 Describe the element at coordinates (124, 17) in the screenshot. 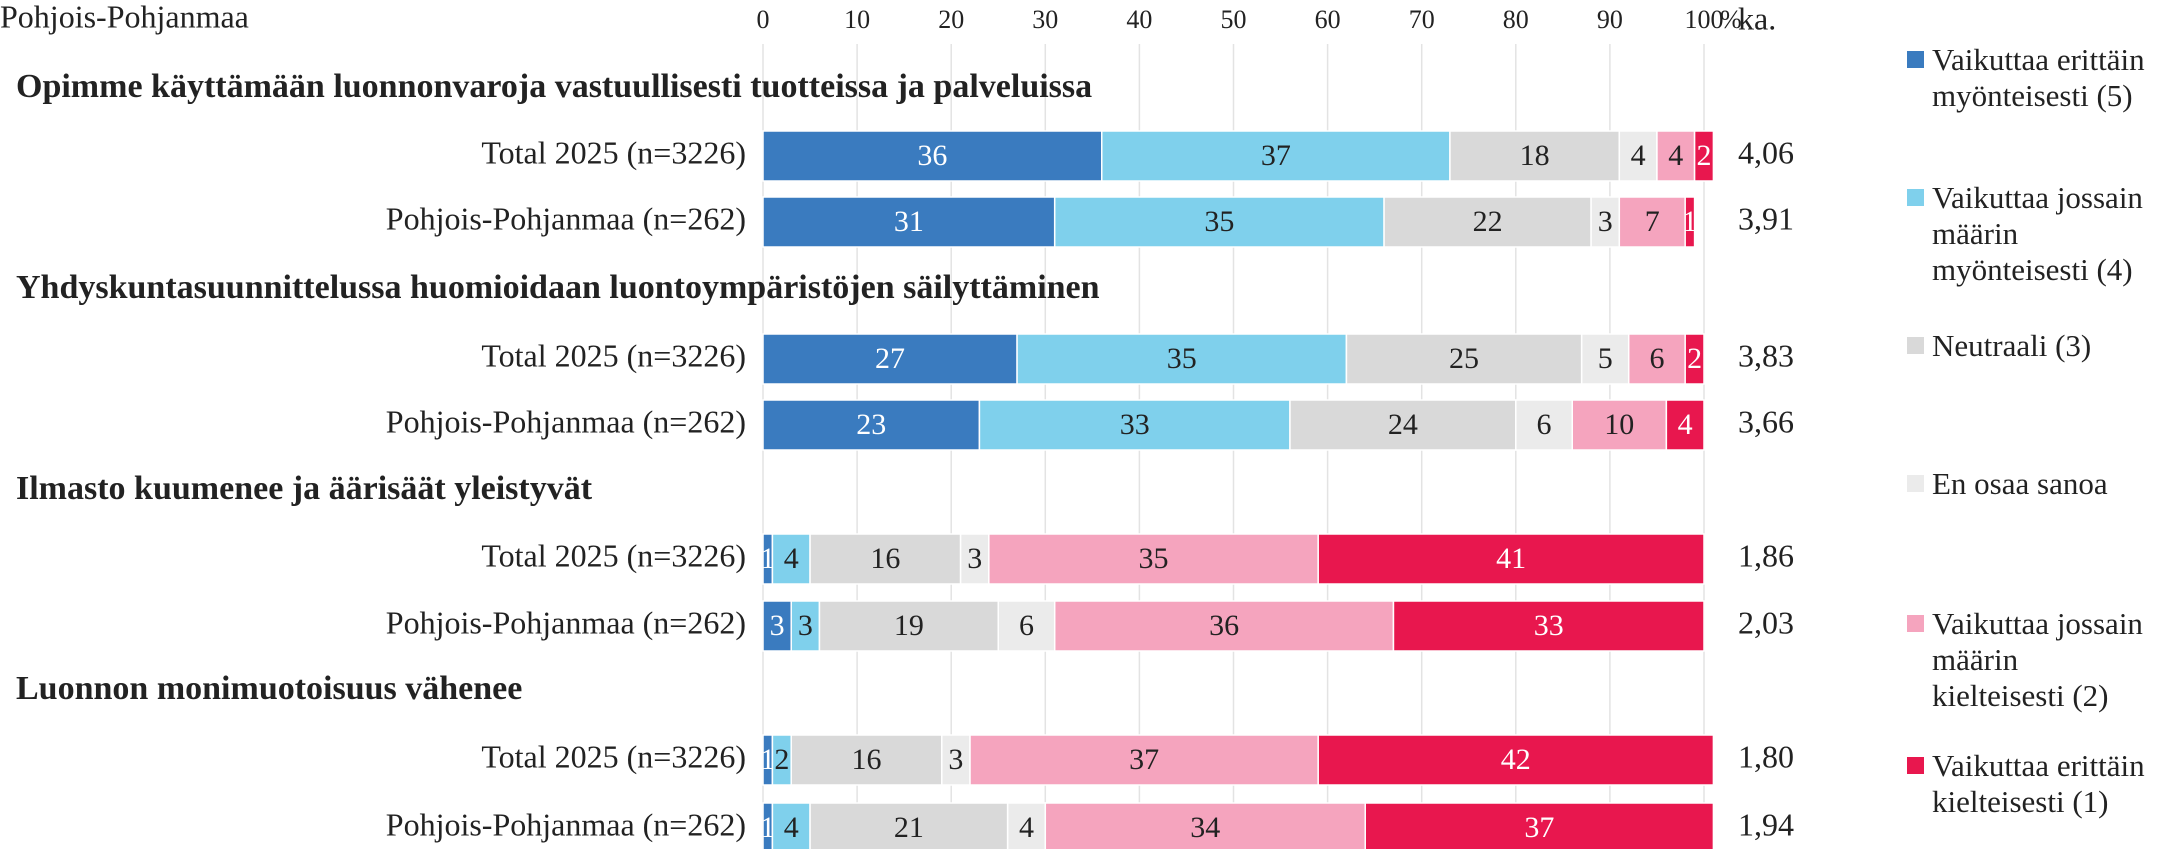

I see `subtitle: Pohjois-Pohjanmaa` at that location.